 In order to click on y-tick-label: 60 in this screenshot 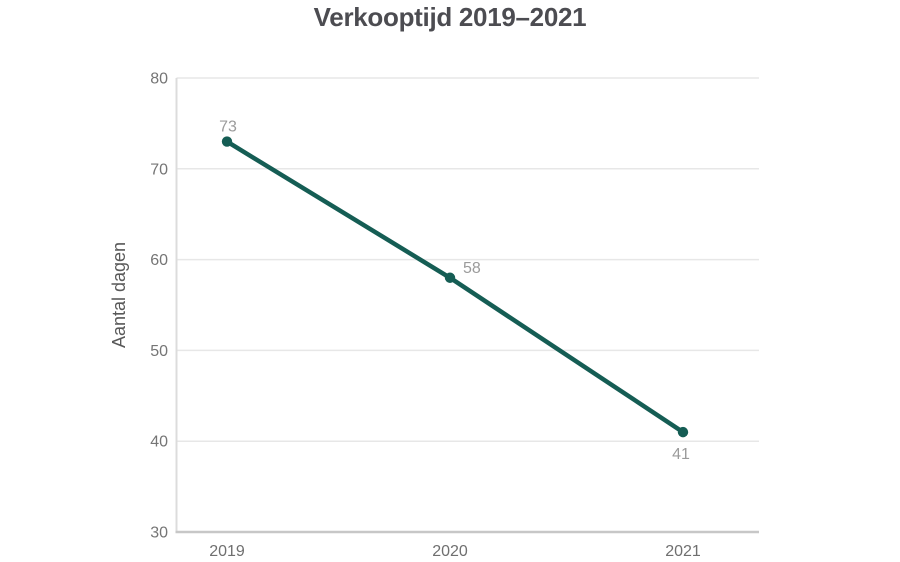, I will do `click(159, 260)`.